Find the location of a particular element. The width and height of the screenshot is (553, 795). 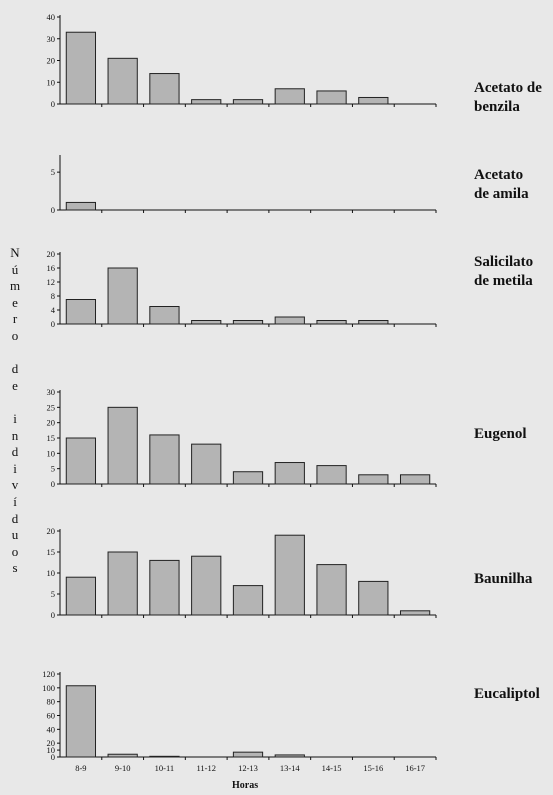

y-tick-label: 120 is located at coordinates (48, 674).